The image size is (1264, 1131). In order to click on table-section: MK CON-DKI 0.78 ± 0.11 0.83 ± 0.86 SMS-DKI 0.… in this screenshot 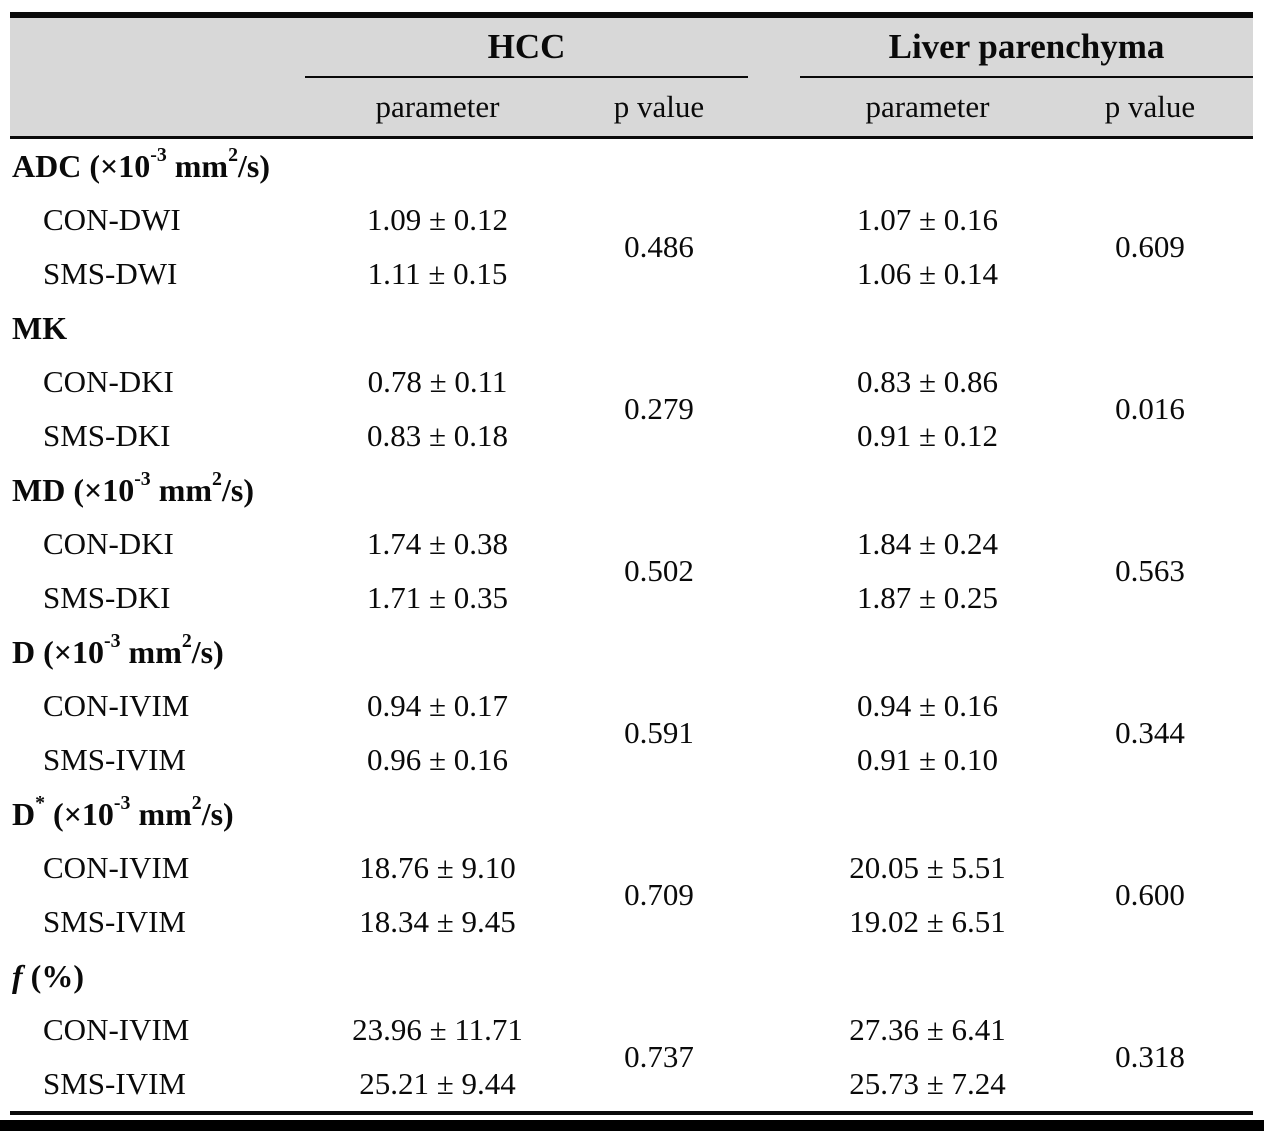, I will do `click(631, 382)`.